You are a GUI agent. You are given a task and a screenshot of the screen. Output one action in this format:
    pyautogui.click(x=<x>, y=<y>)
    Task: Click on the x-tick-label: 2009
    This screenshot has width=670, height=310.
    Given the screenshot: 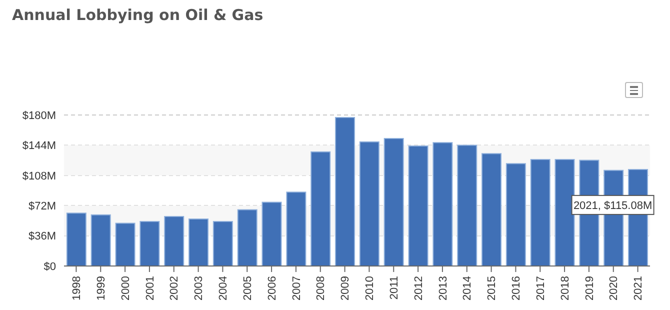 What is the action you would take?
    pyautogui.click(x=346, y=288)
    